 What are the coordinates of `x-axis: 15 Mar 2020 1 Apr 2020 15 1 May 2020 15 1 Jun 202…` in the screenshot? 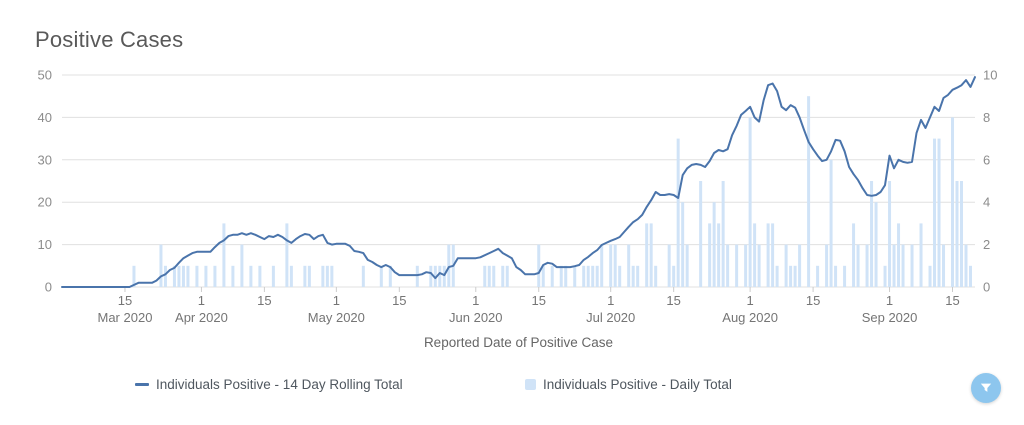 It's located at (529, 306).